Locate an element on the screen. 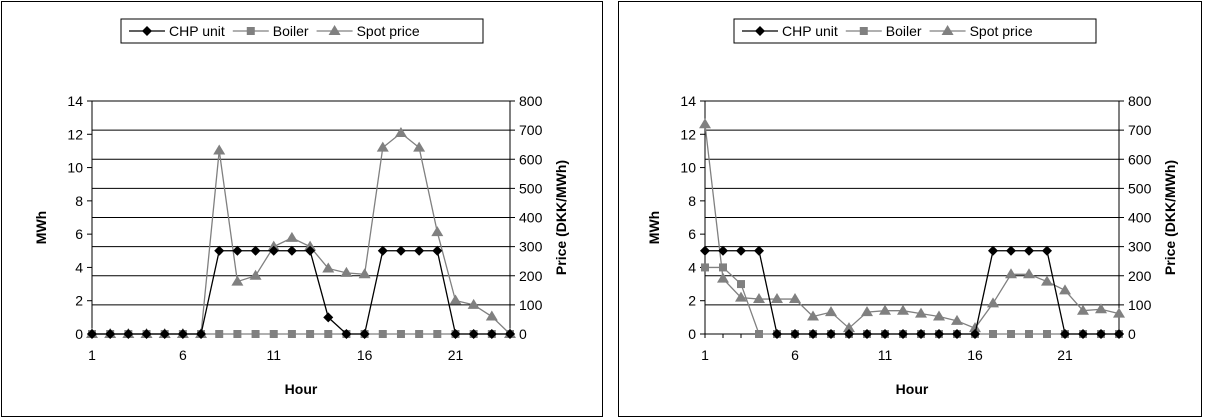  chart-0-y-tick-label: 6 is located at coordinates (79, 234).